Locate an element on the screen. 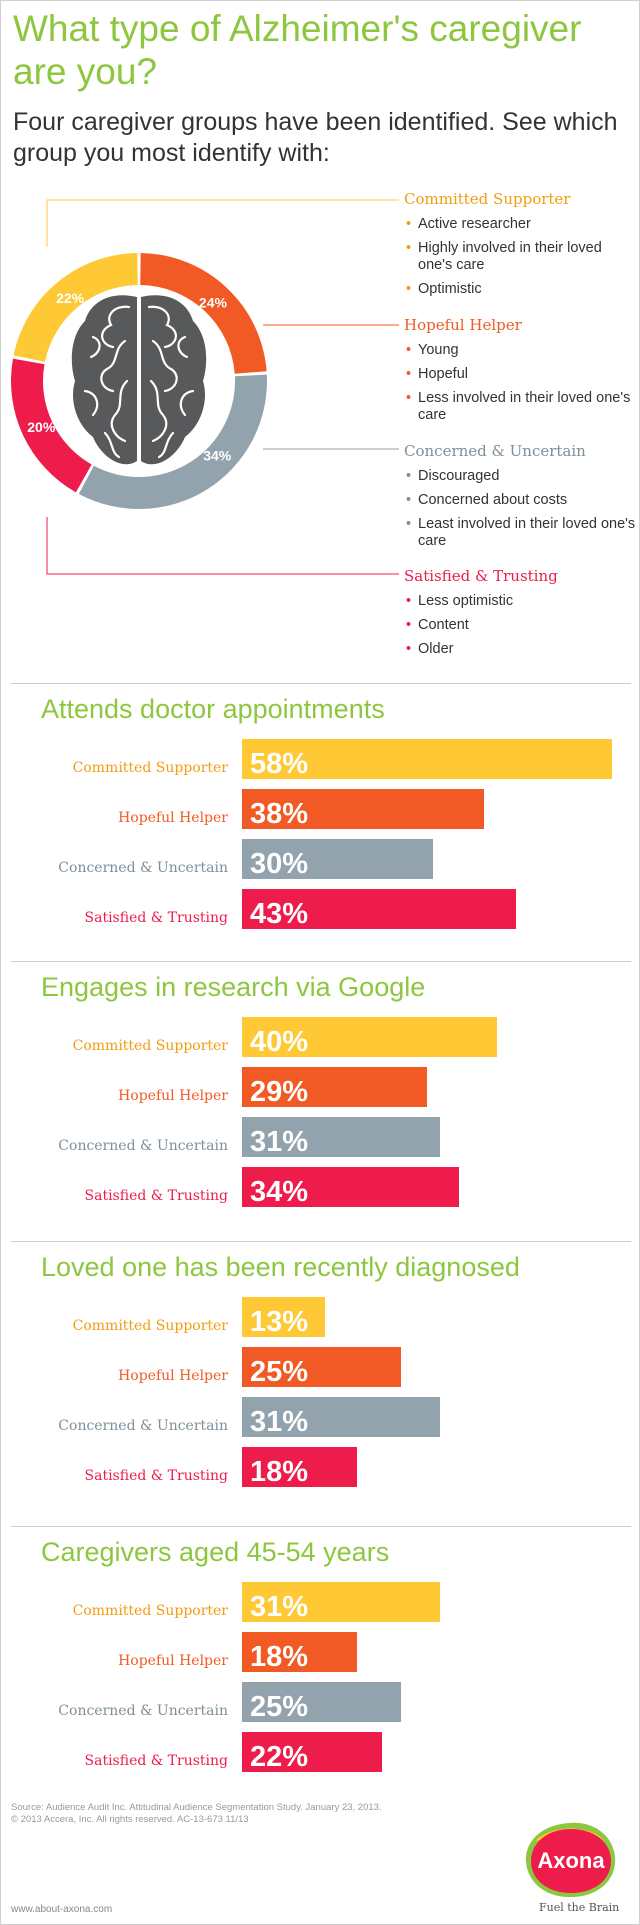 The height and width of the screenshot is (1925, 640). bar: 58% is located at coordinates (427, 759).